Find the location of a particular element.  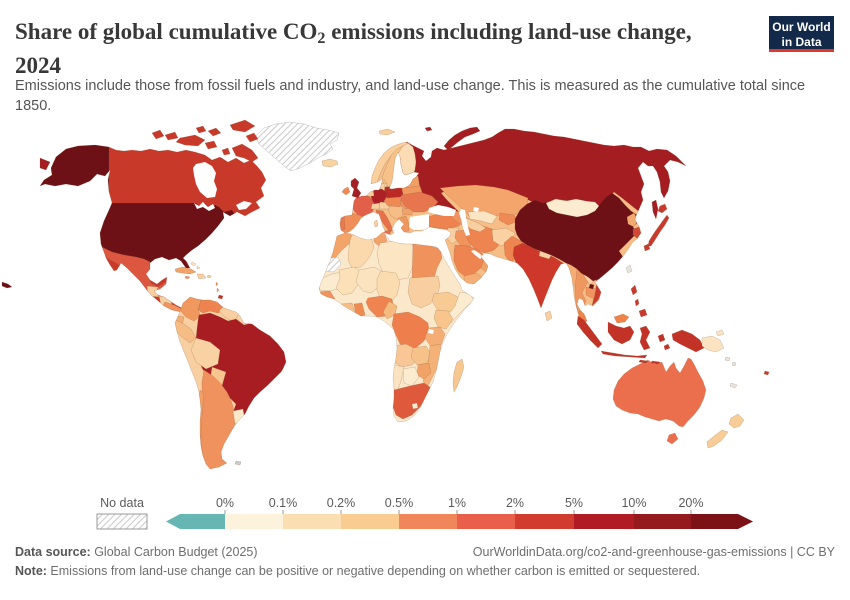

svg-text: 1% is located at coordinates (457, 503).